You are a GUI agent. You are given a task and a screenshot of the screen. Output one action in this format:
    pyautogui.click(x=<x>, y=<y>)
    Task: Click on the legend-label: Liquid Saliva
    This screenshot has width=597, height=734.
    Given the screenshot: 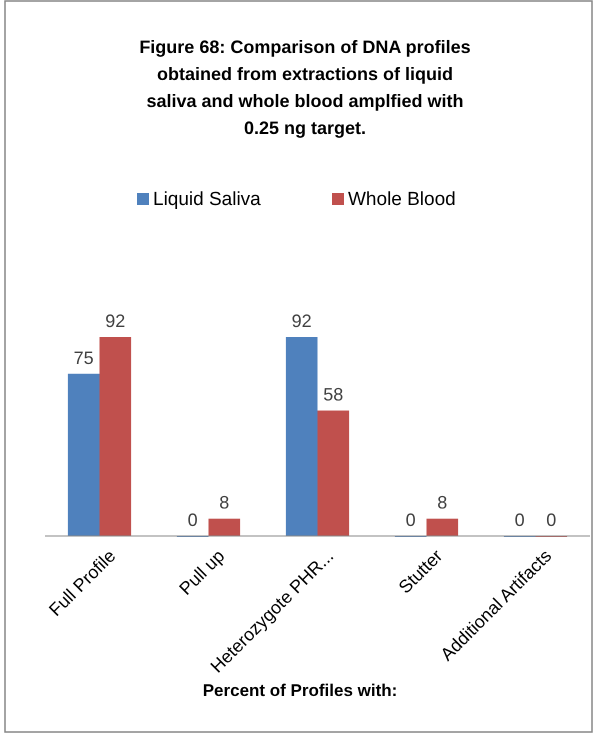 What is the action you would take?
    pyautogui.click(x=207, y=199)
    